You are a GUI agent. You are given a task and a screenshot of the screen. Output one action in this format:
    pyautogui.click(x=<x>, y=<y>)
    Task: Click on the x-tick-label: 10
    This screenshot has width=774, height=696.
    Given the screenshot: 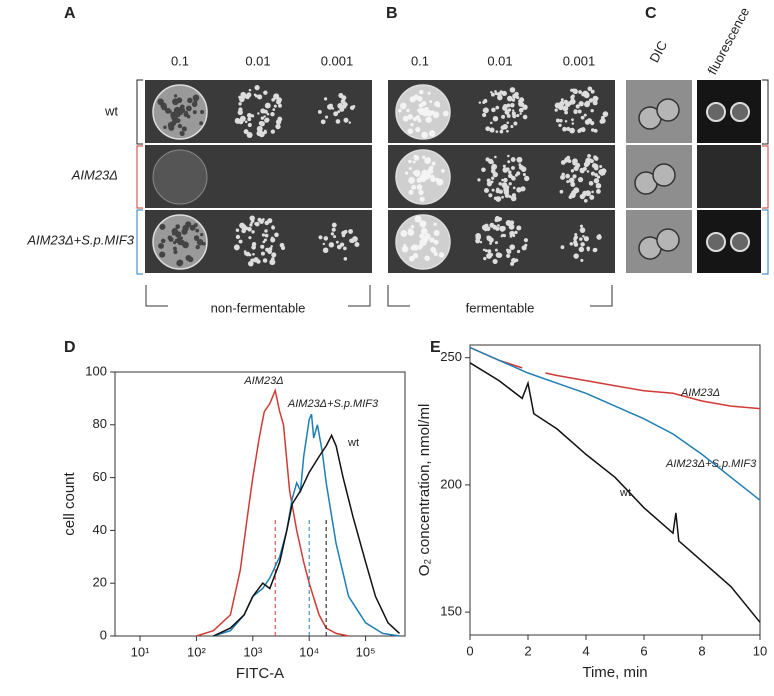 What is the action you would take?
    pyautogui.click(x=760, y=650)
    